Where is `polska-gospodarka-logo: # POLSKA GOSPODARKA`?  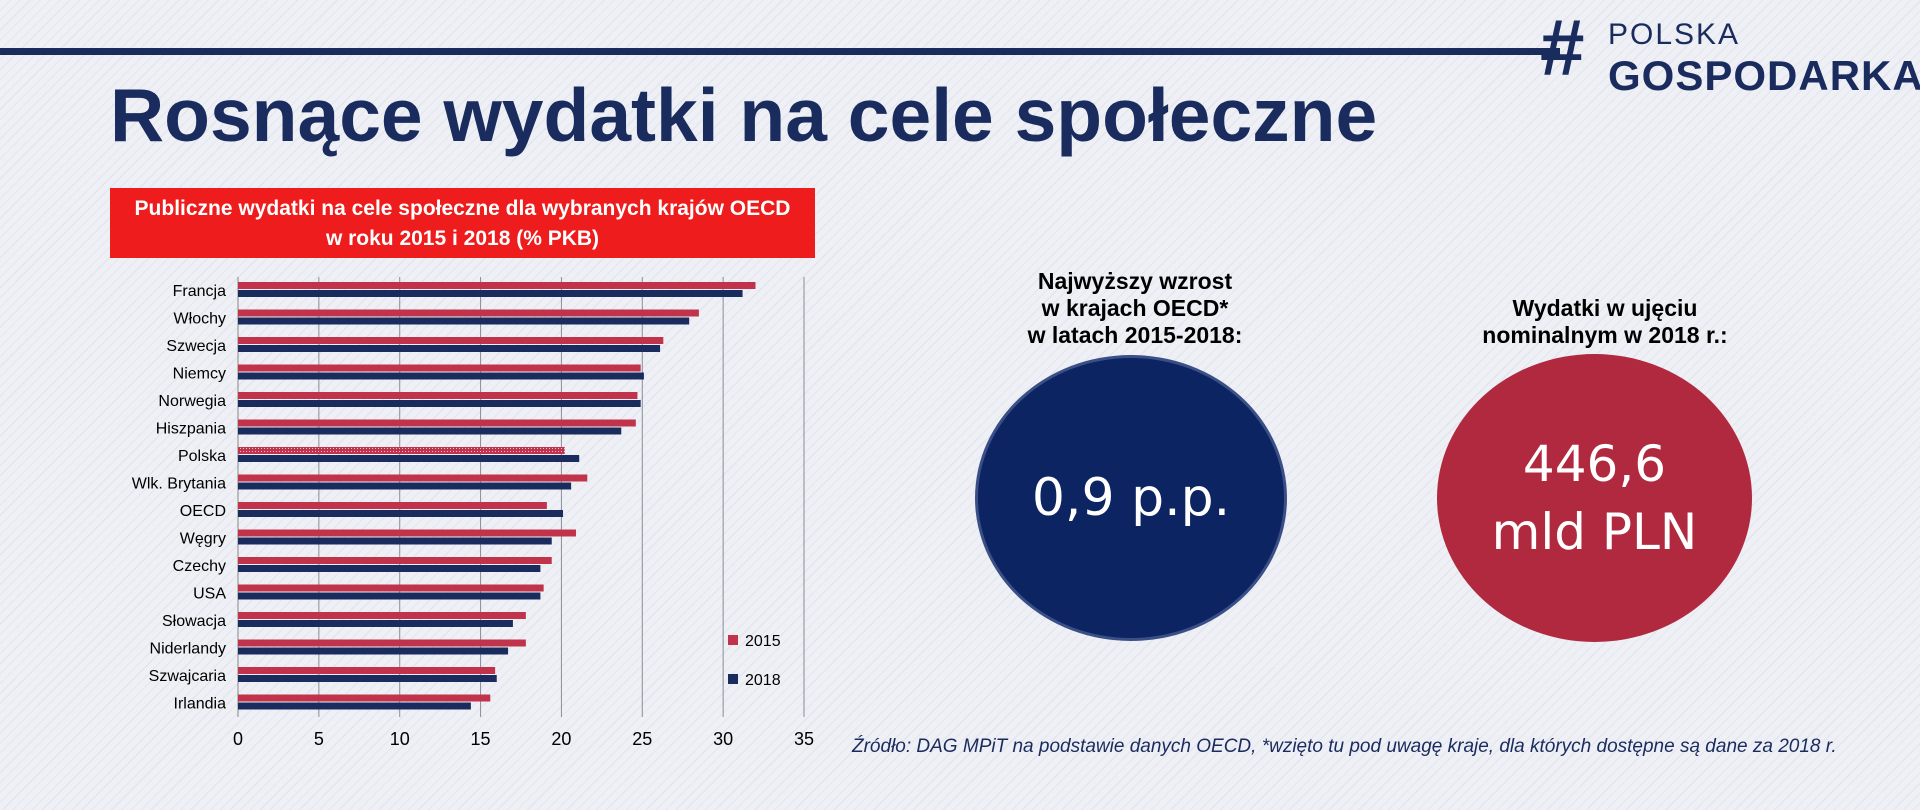 polska-gospodarka-logo: # POLSKA GOSPODARKA is located at coordinates (1730, 54).